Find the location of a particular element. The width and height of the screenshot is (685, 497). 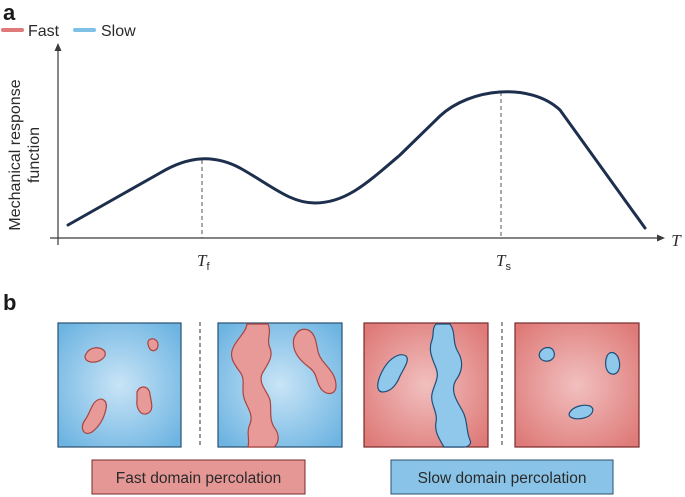

legend: Fast Slow is located at coordinates (68, 31).